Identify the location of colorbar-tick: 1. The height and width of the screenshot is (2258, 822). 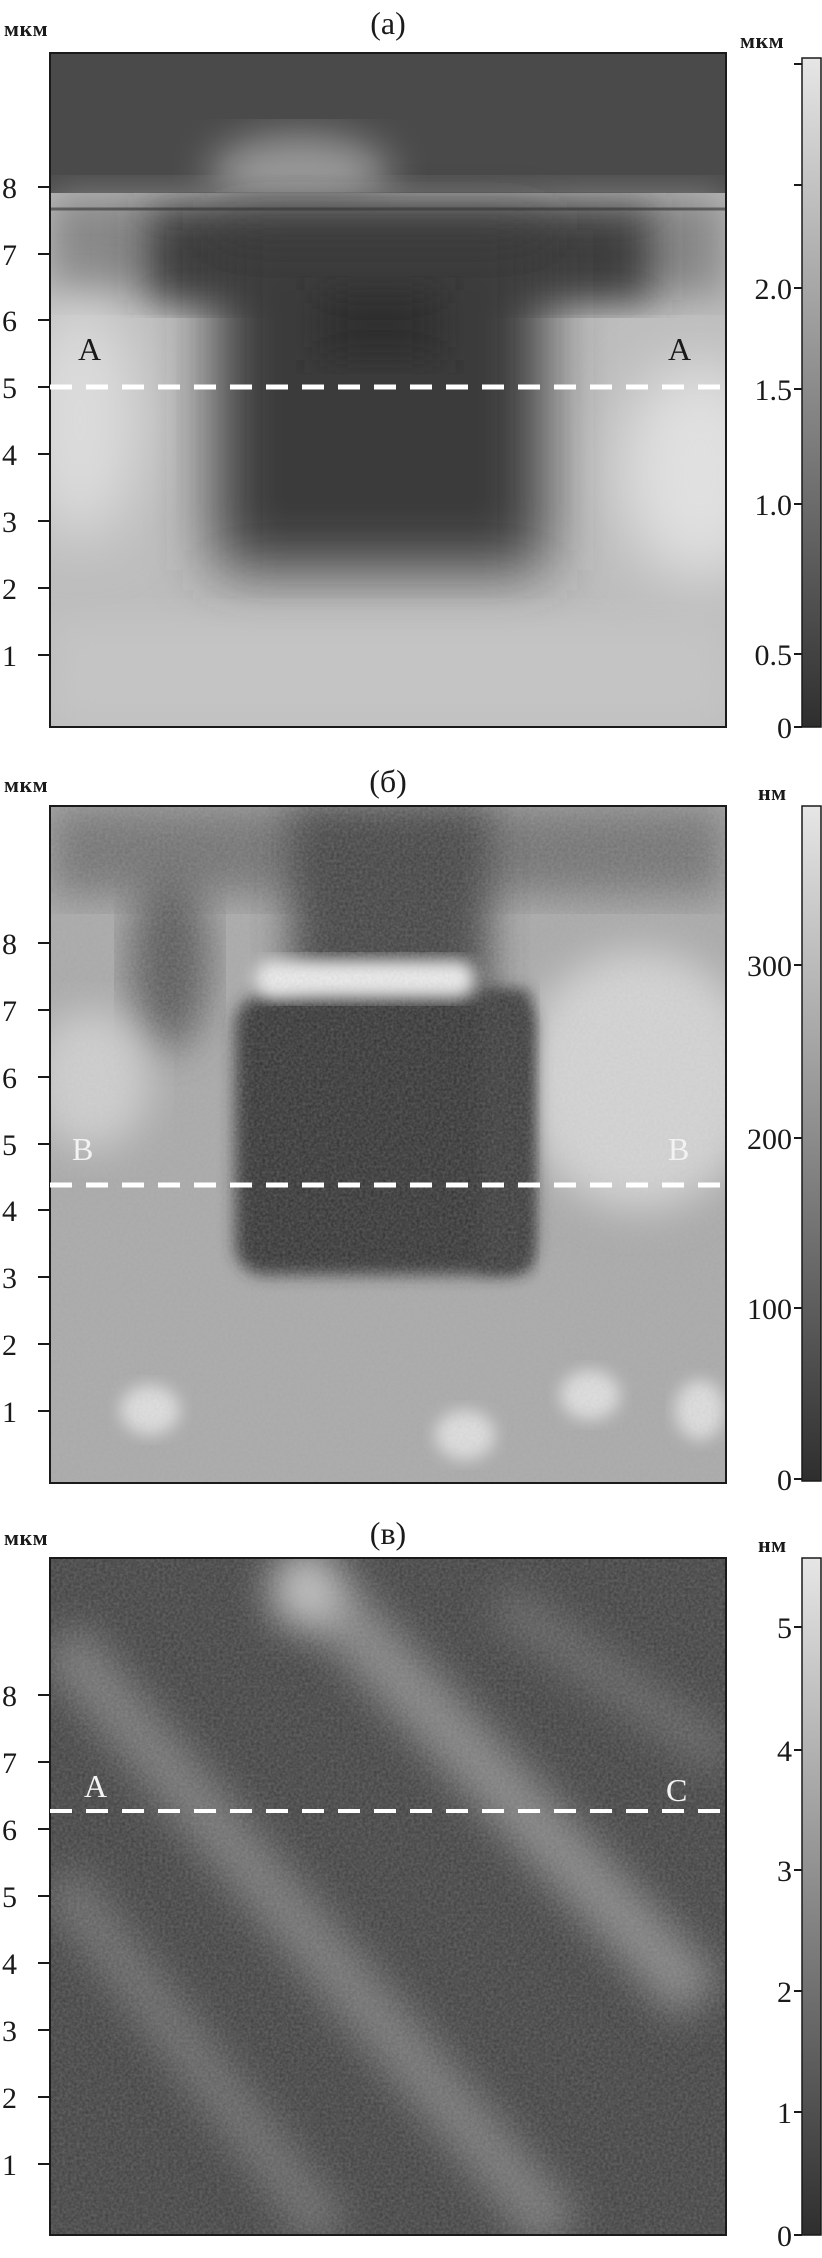
(784, 2113).